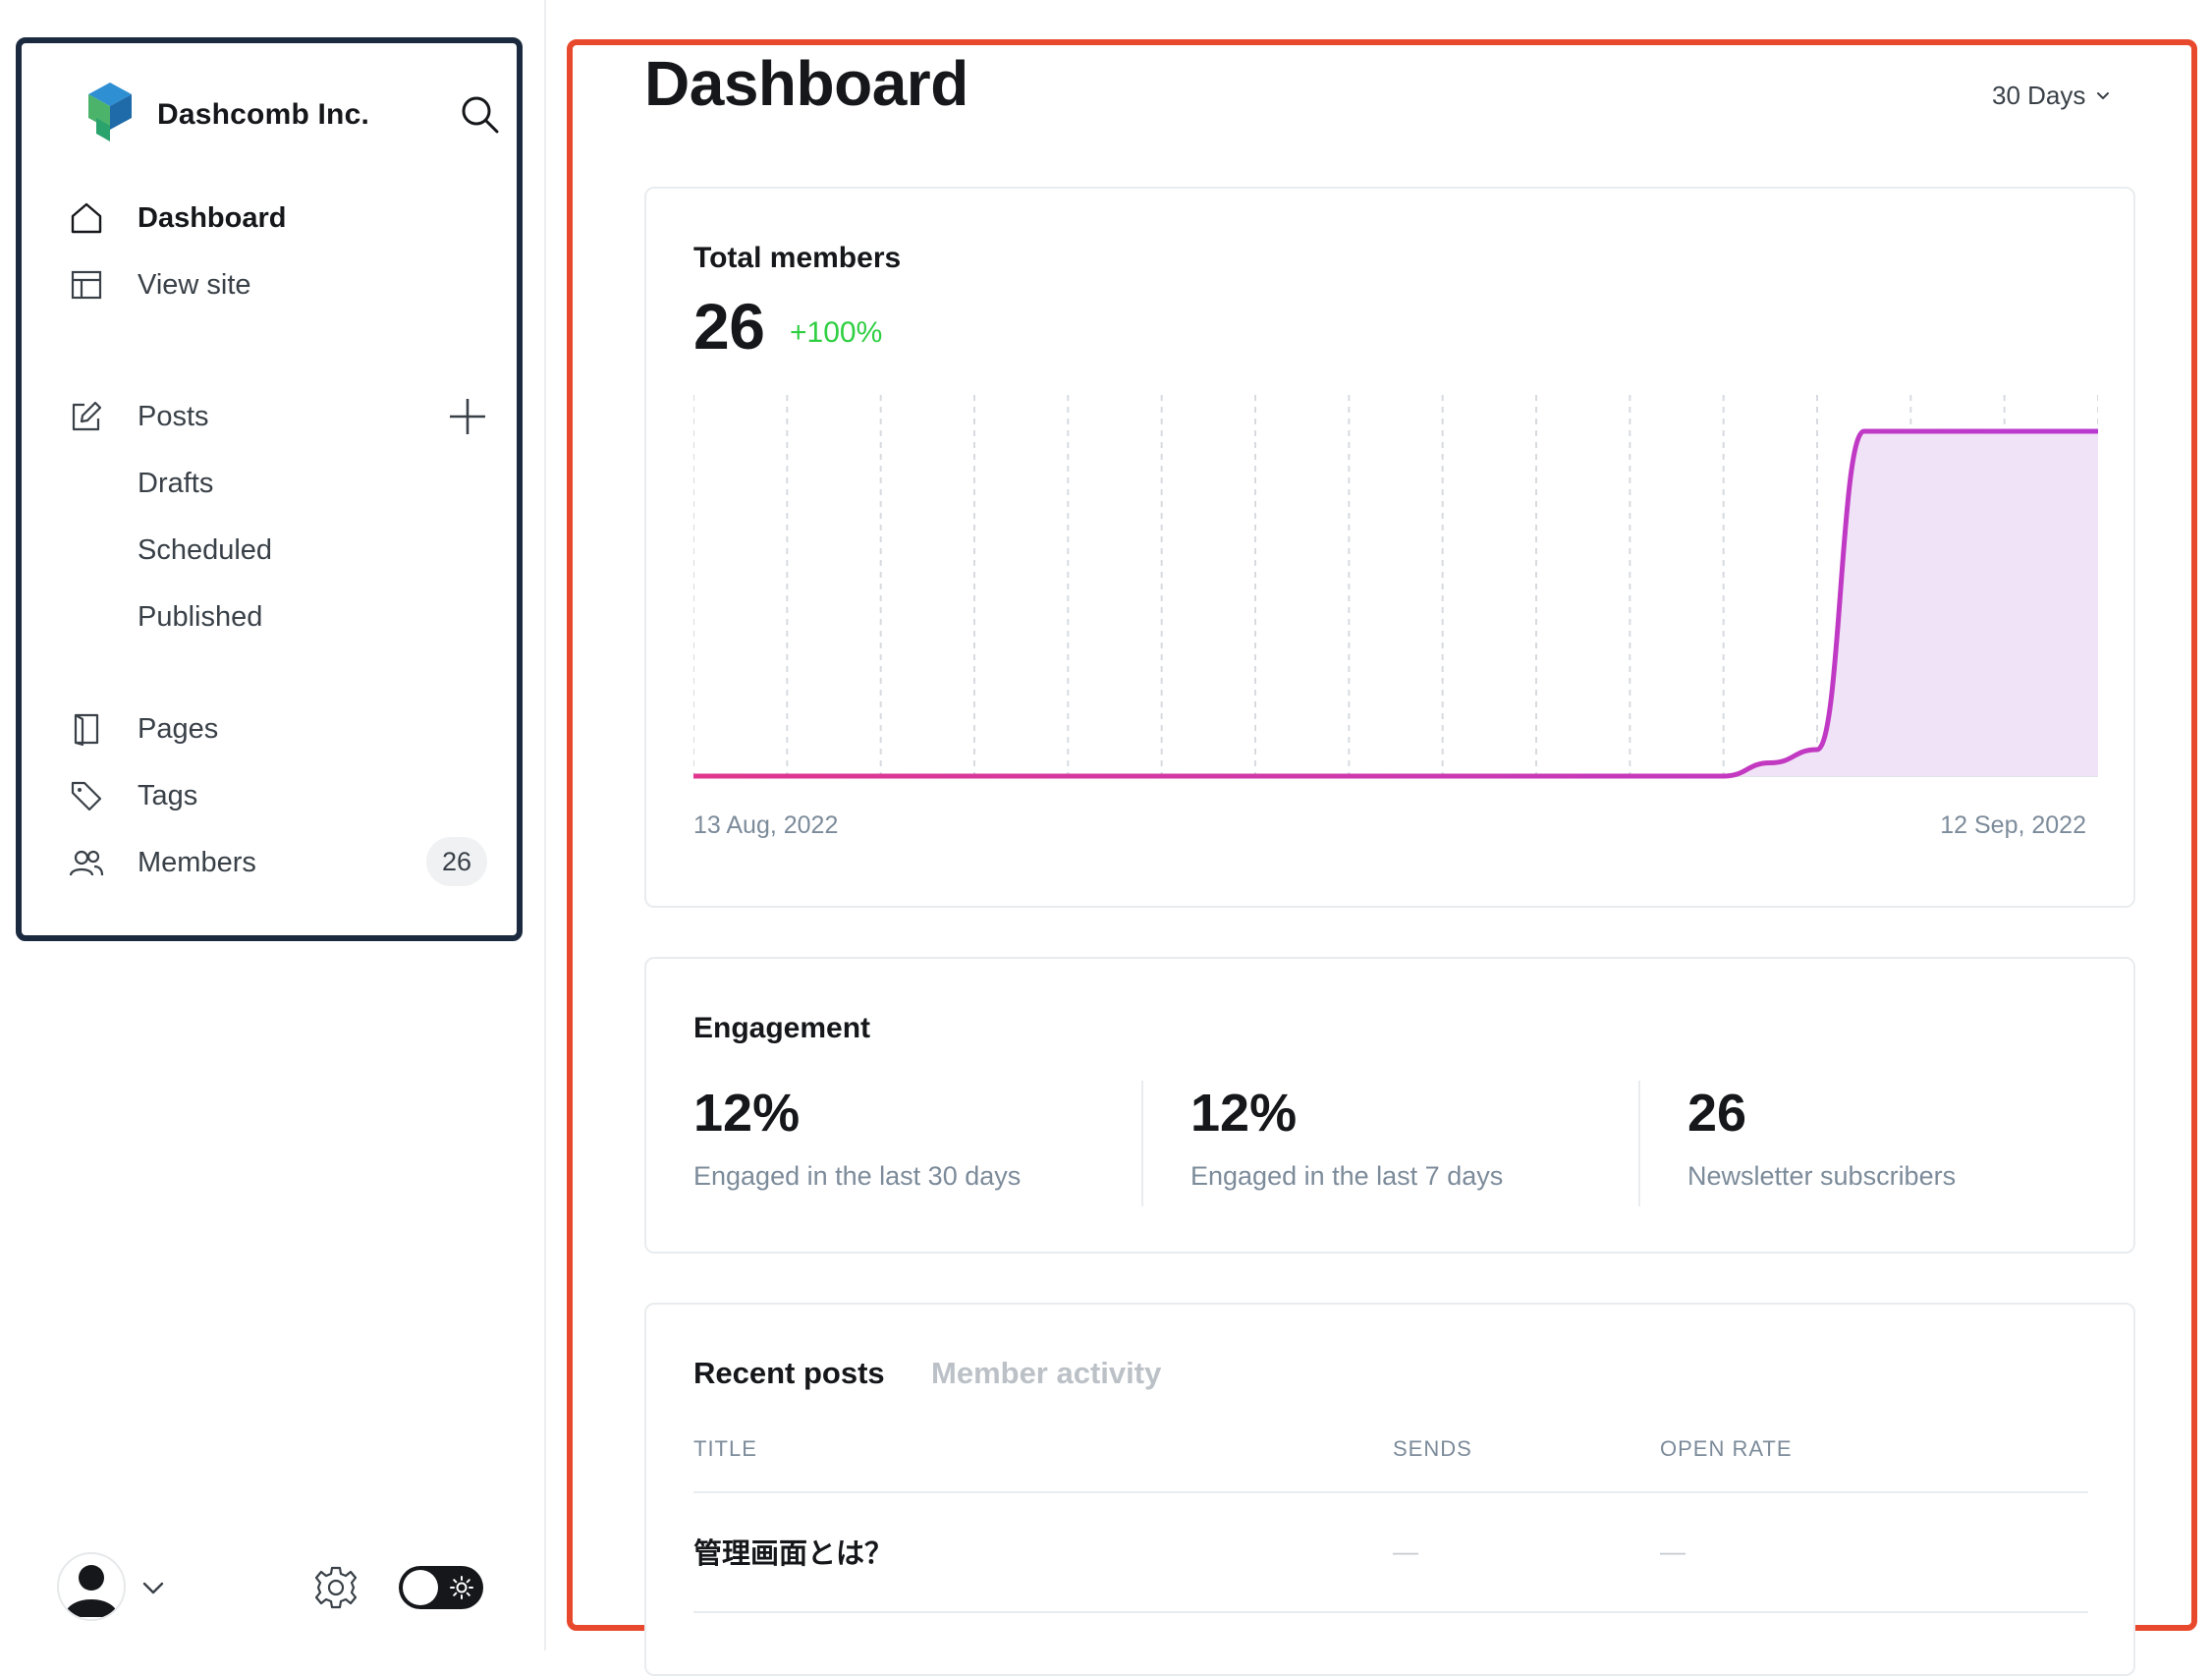  Describe the element at coordinates (335, 1587) in the screenshot. I see `gear-icon` at that location.